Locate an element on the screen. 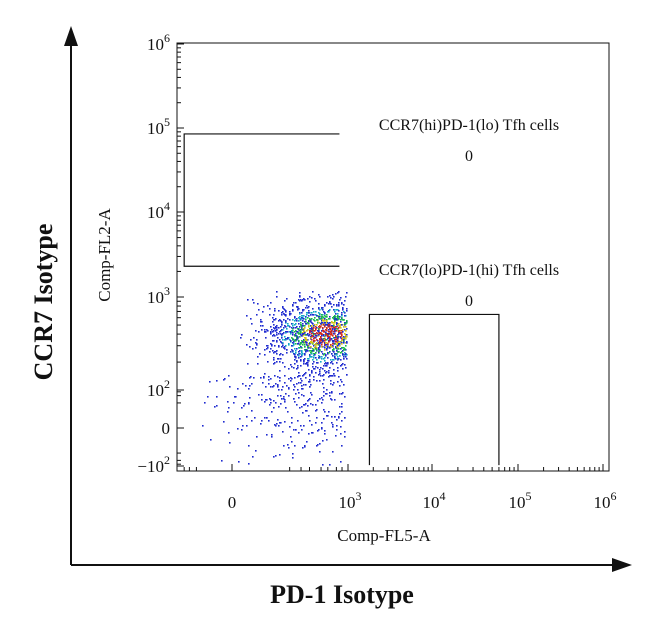 The image size is (660, 643). x-tick-label: 0 is located at coordinates (232, 502).